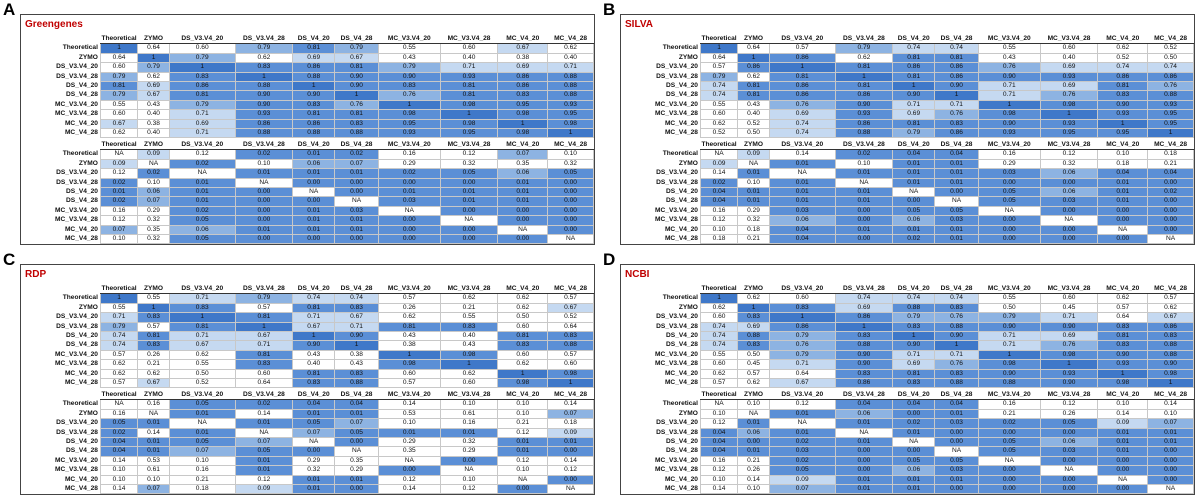 This screenshot has width=1200, height=498. What do you see at coordinates (676, 364) in the screenshot?
I see `row-header: MC_V3.V4_28` at bounding box center [676, 364].